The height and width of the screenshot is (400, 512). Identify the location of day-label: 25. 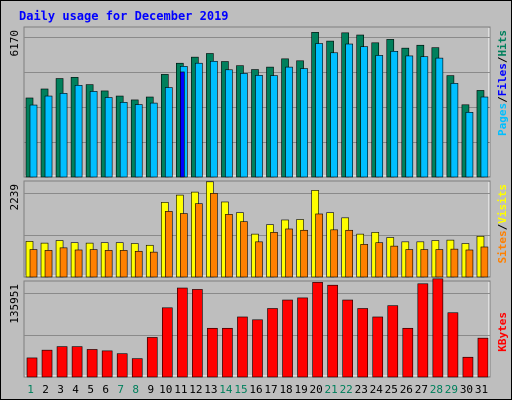
(391, 389).